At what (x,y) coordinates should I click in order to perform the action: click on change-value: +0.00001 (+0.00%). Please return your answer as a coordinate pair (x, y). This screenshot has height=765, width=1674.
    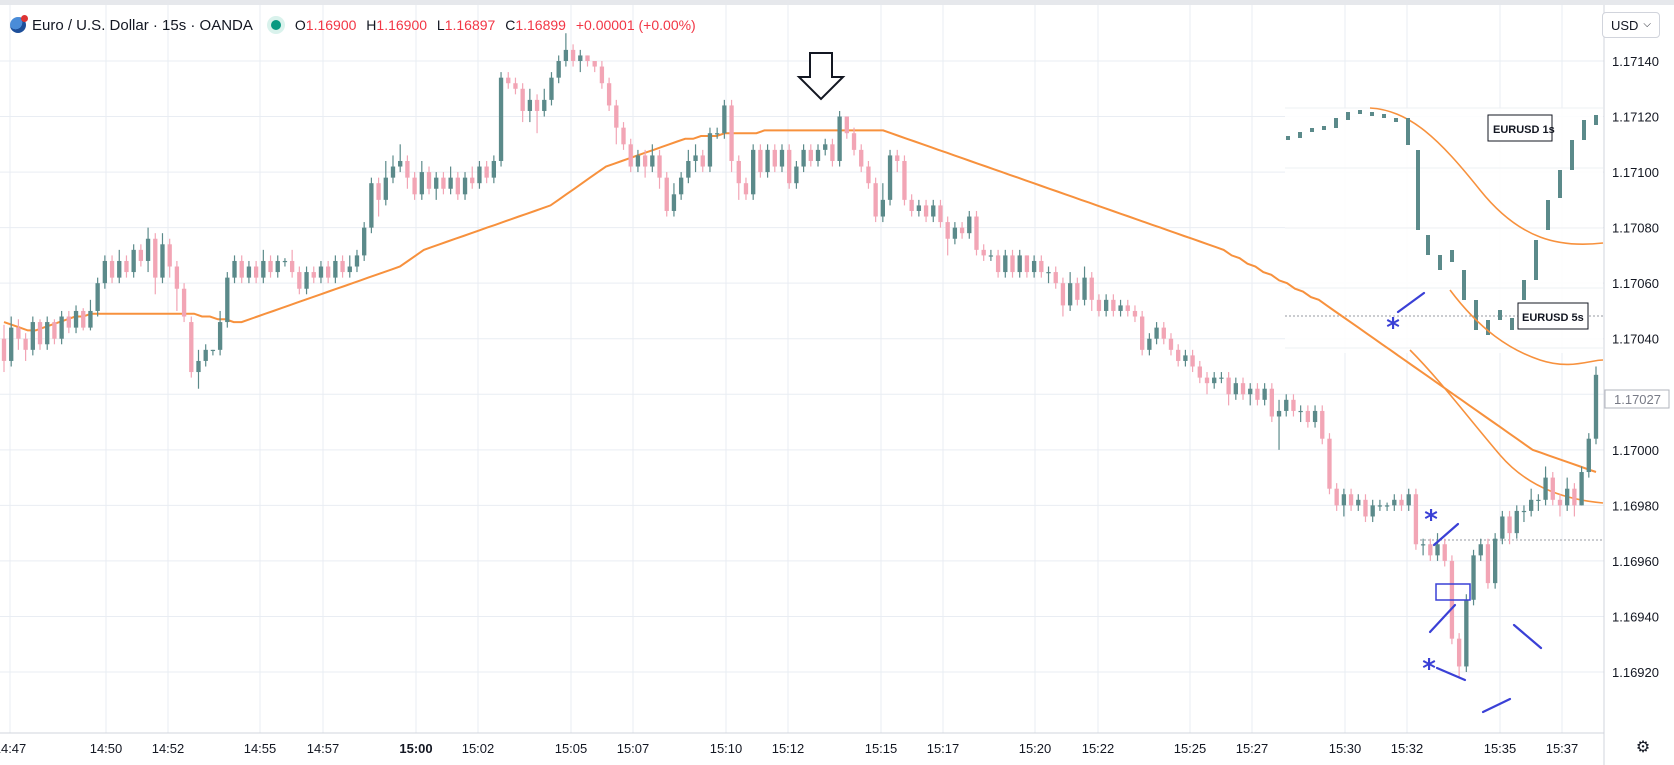
    Looking at the image, I should click on (635, 25).